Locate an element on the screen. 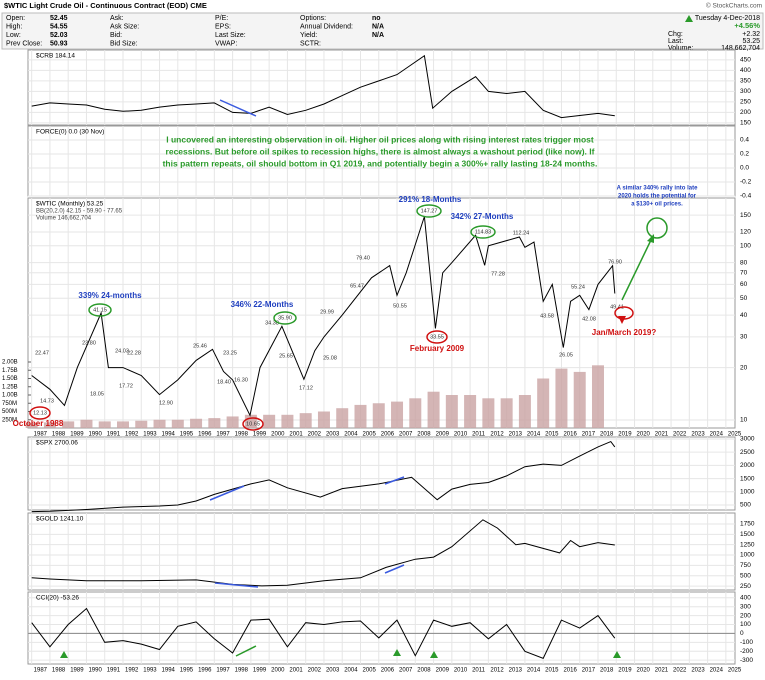 The image size is (765, 680). annotation: 346% 22-Months is located at coordinates (262, 304).